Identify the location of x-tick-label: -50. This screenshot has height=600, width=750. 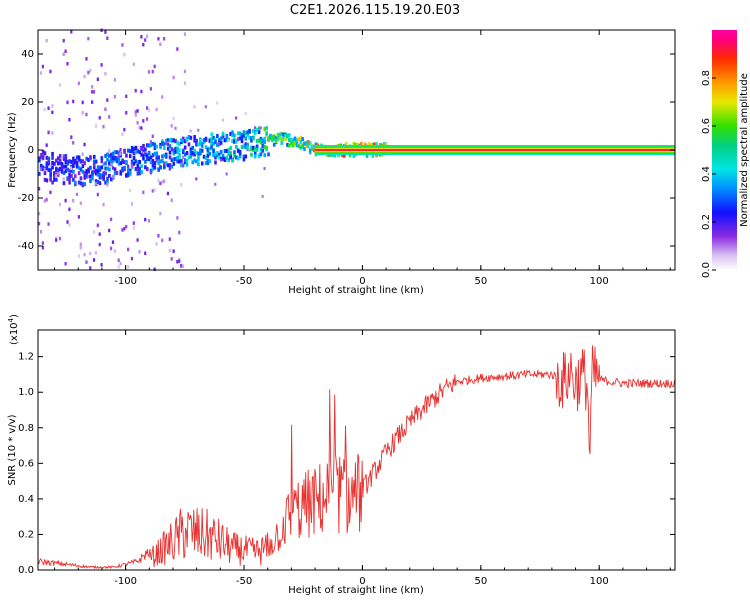
(244, 581).